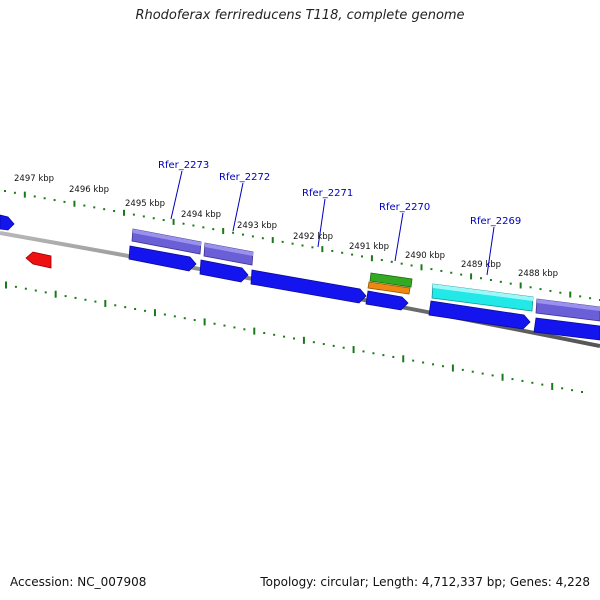  Describe the element at coordinates (145, 204) in the screenshot. I see `kbp-label: 2495 kbp` at that location.